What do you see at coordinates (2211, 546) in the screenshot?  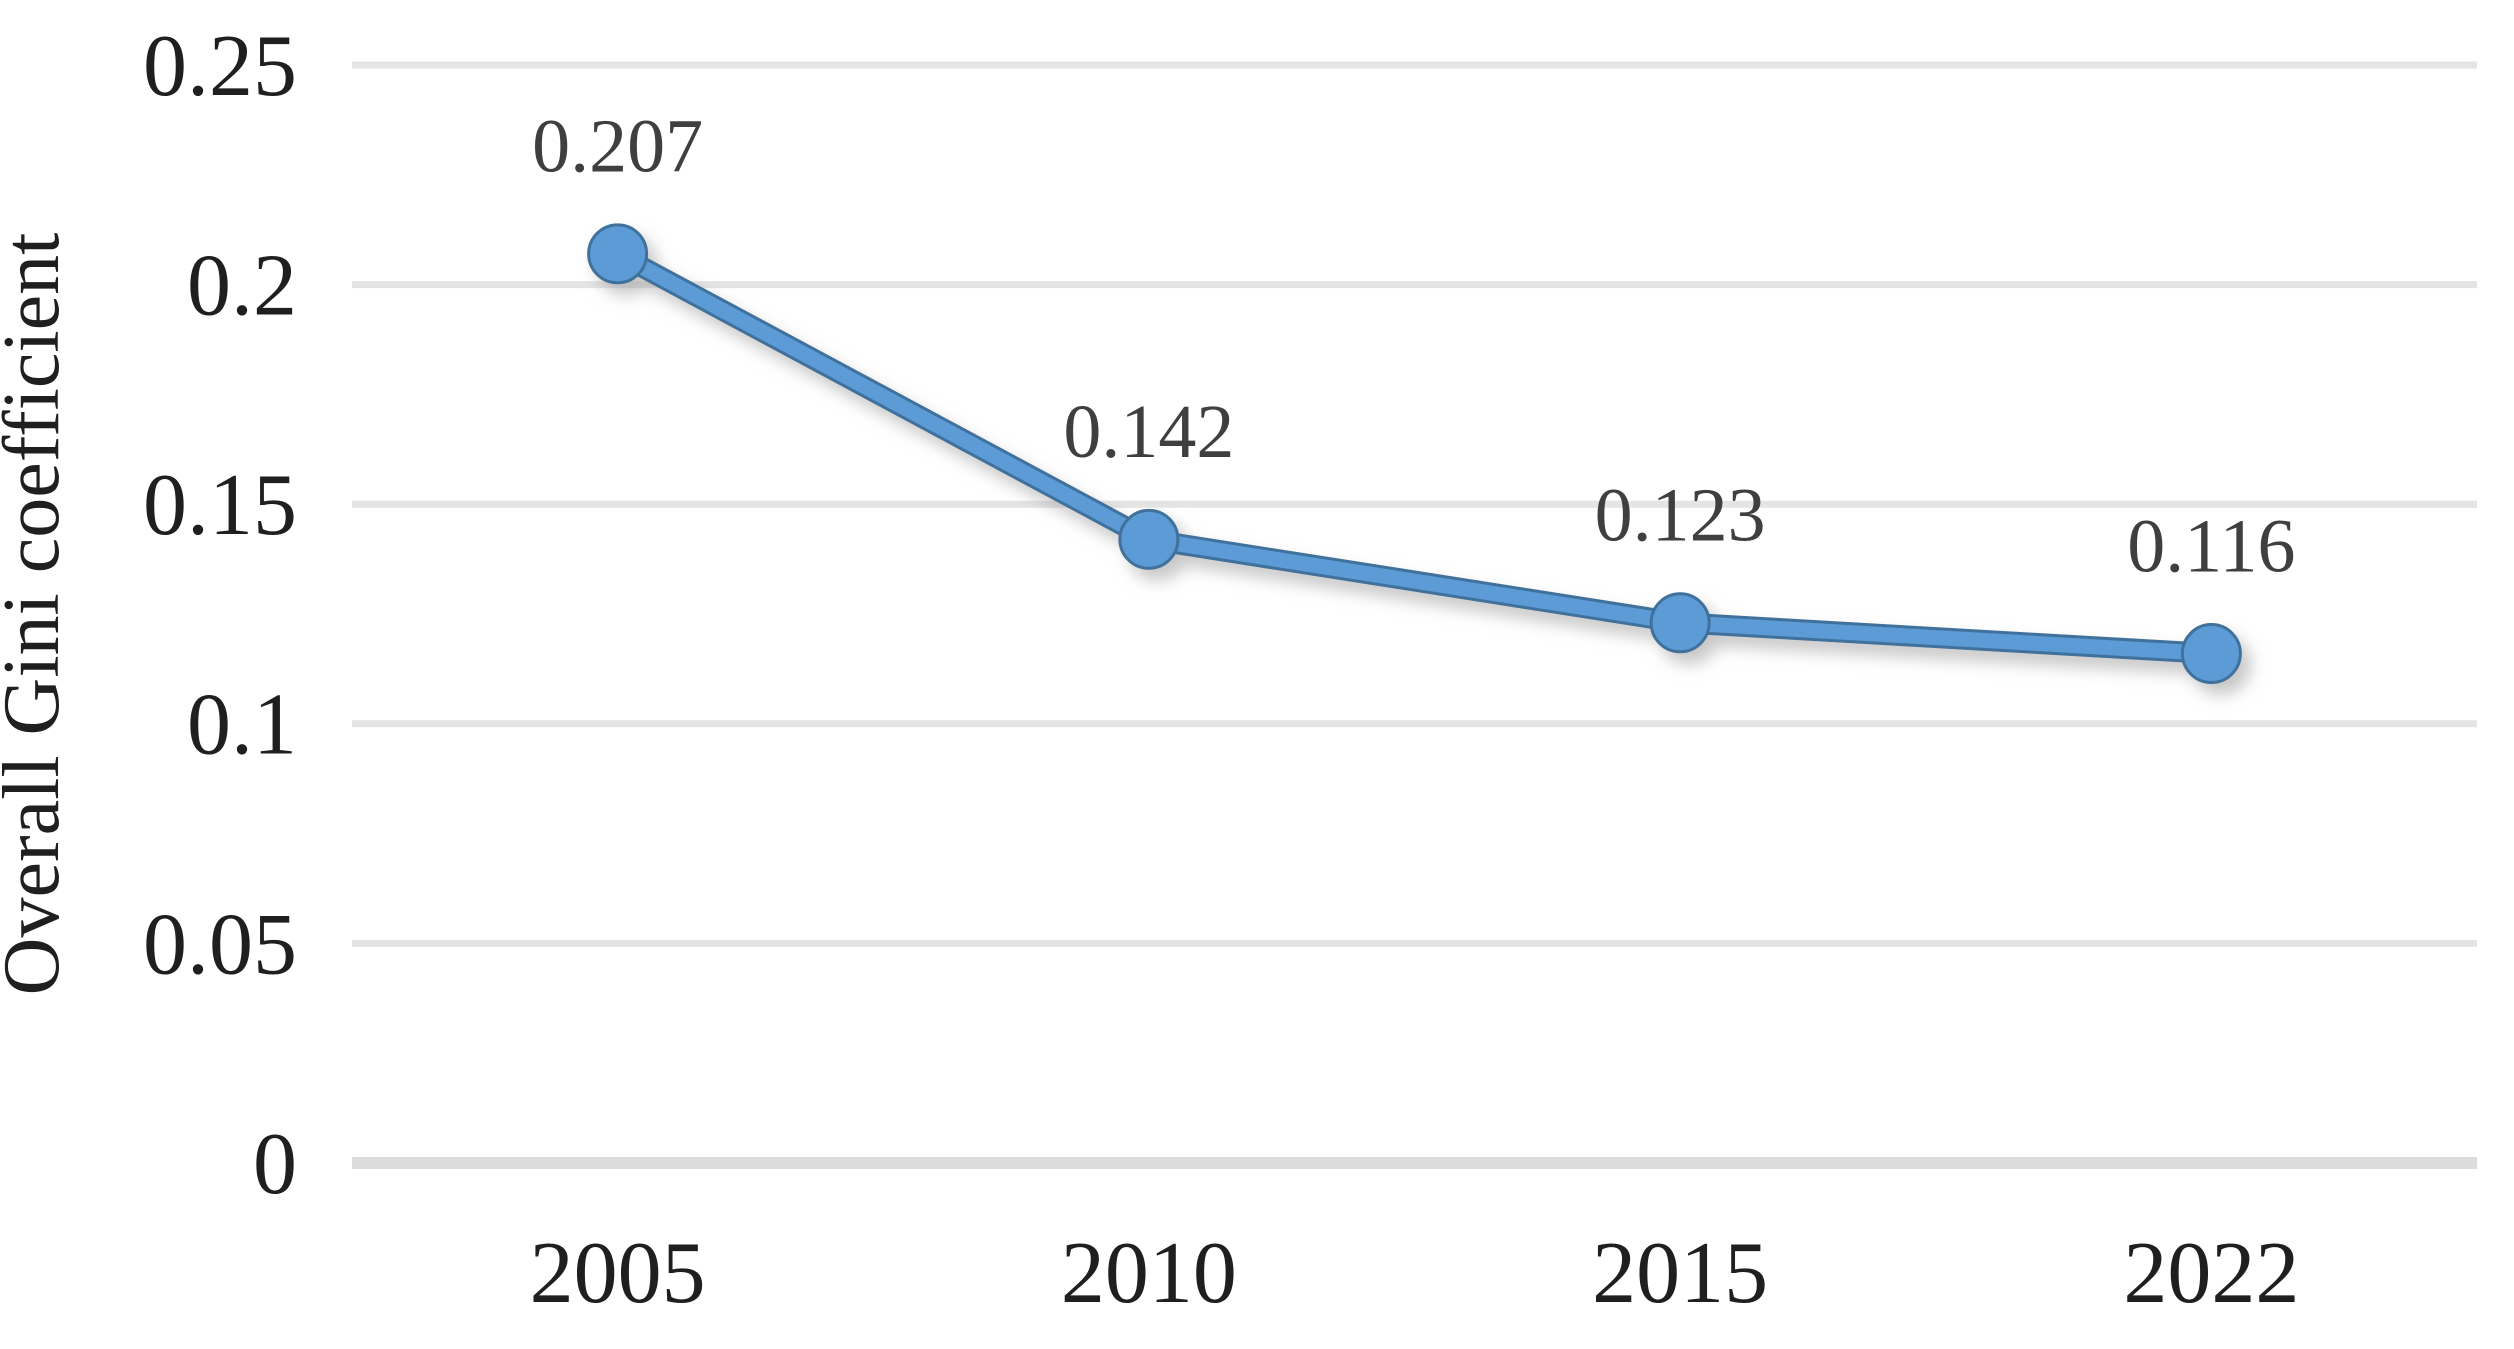 I see `data-point-label: 0.116` at bounding box center [2211, 546].